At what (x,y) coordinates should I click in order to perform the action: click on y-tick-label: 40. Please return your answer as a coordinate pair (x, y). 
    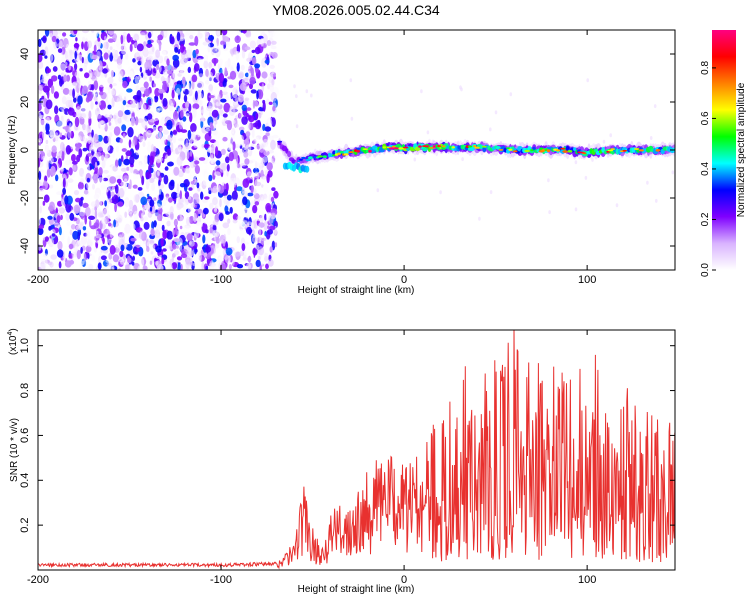
    Looking at the image, I should click on (25, 54).